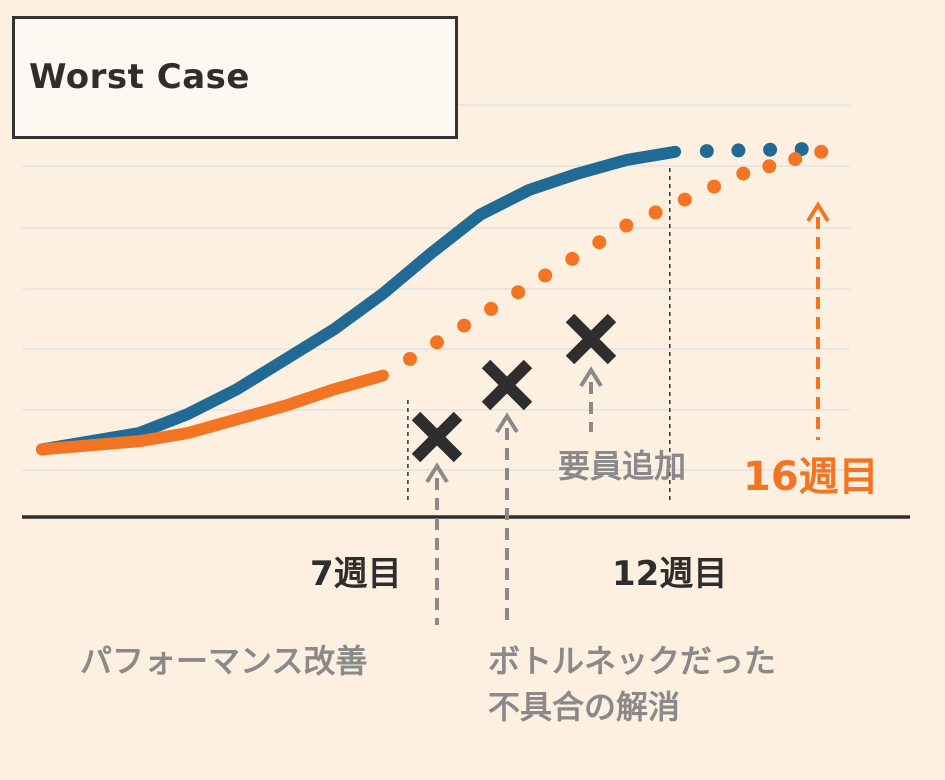 The width and height of the screenshot is (945, 780). I want to click on guide-lines, so click(539, 335).